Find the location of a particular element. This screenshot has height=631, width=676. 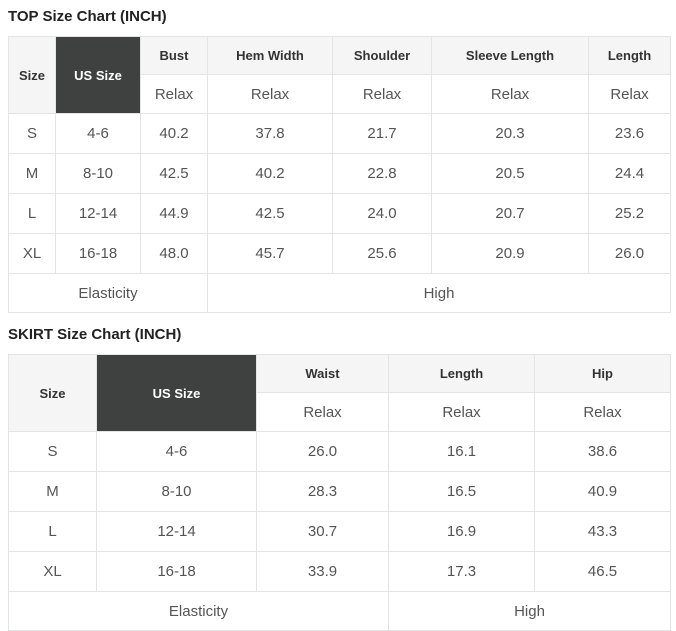

value-cell: 25.6 is located at coordinates (382, 253).